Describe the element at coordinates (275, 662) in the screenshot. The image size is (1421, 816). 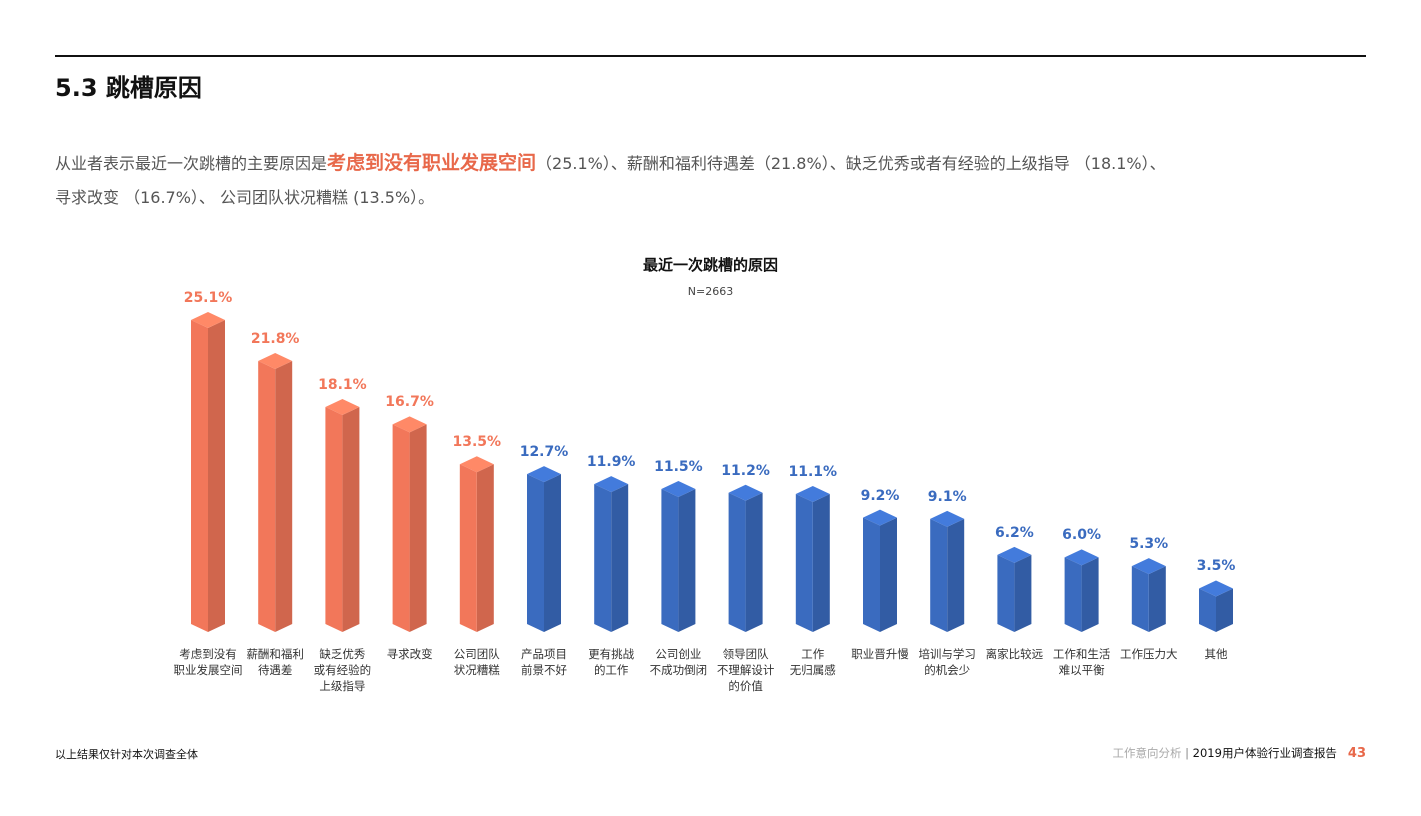
I see `x-tick-label: 薪酬和福利 待遇差` at that location.